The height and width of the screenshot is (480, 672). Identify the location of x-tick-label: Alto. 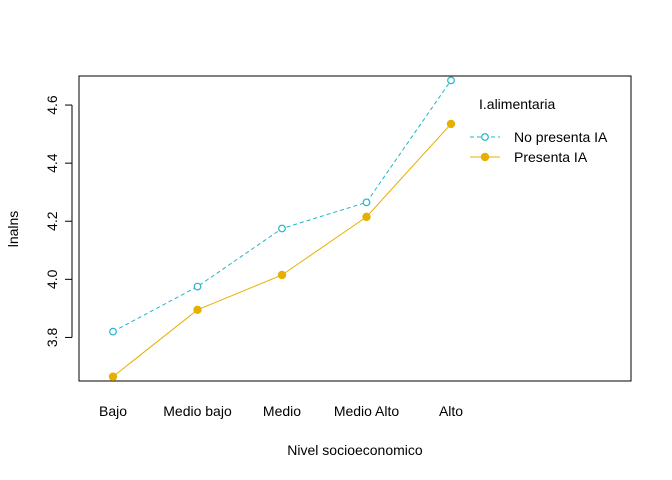
(451, 411).